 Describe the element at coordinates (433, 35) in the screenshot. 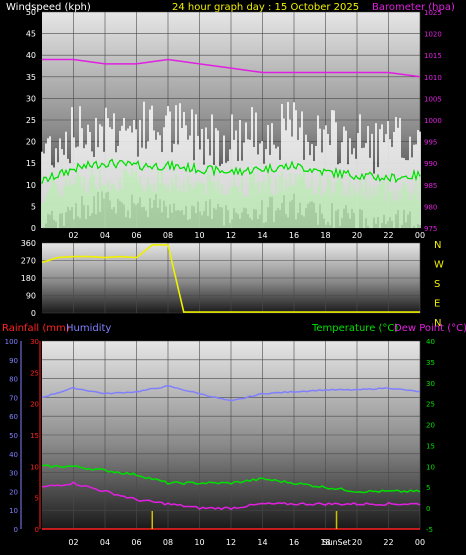

I see `baro-y-tick-label: 1020` at that location.